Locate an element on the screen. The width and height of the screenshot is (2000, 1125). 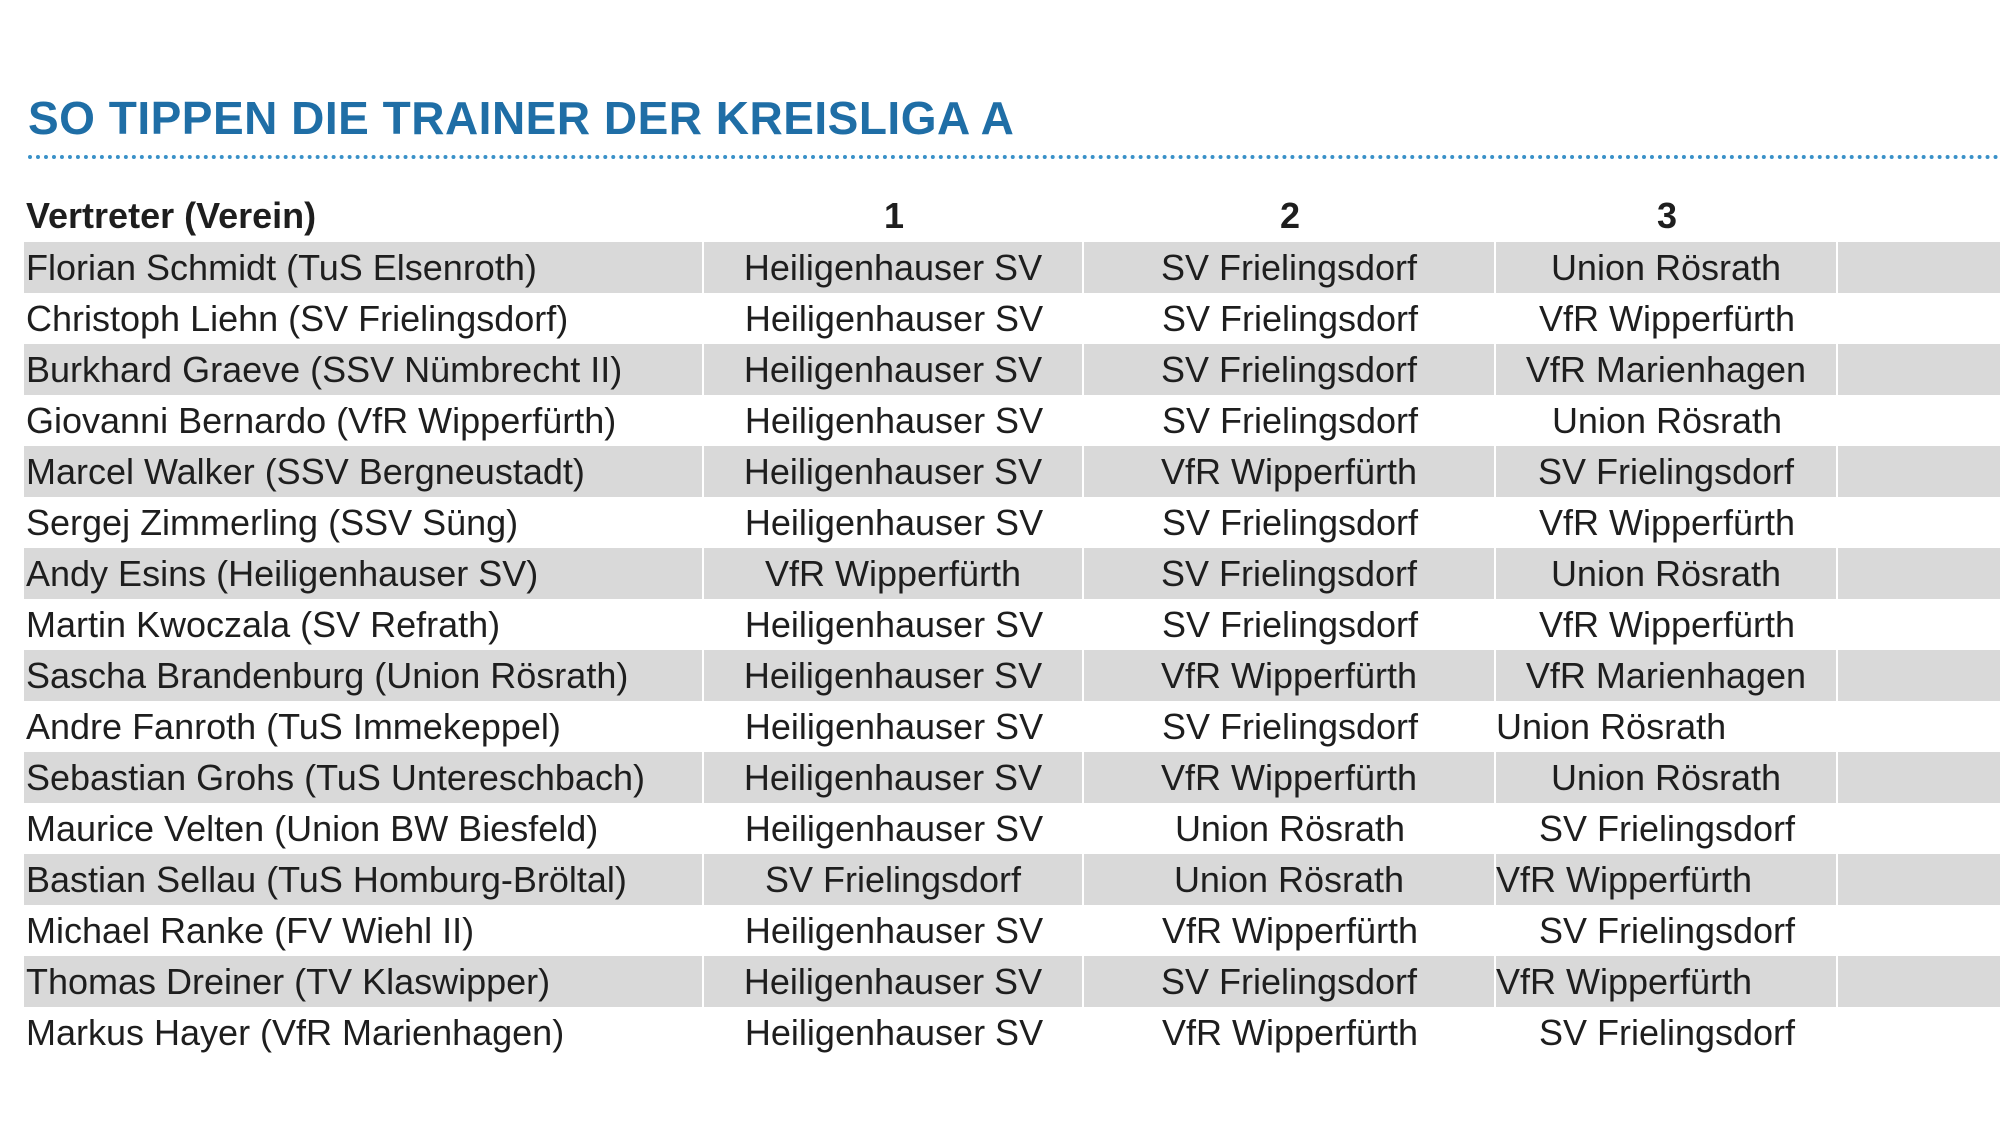
cell-representative: Sebastian Grohs (TuS Untereschbach) is located at coordinates (364, 777).